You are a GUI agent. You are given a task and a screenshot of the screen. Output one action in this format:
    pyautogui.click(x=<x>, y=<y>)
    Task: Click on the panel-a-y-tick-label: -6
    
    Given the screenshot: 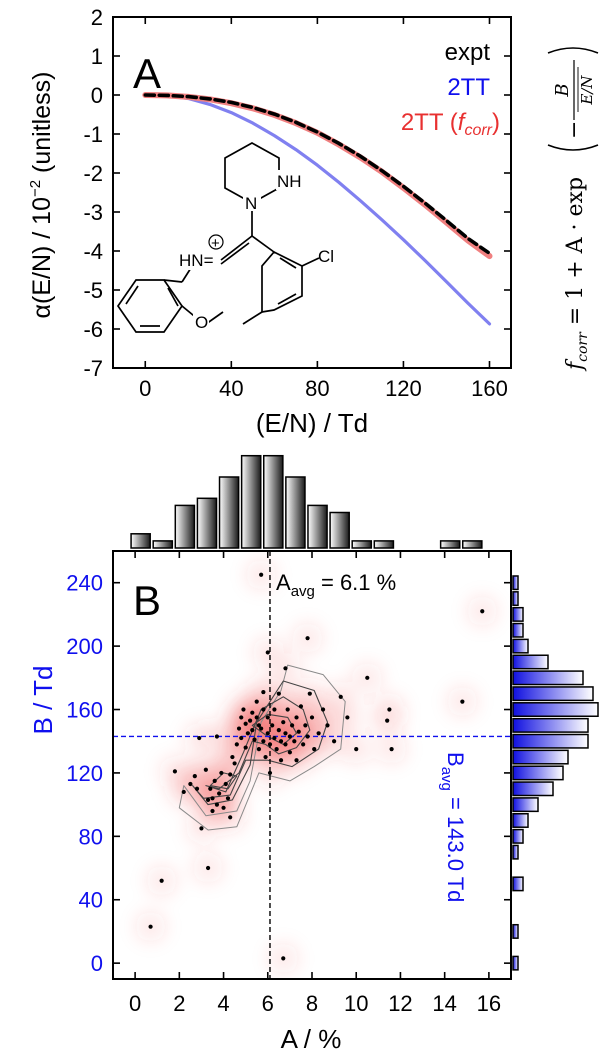 What is the action you would take?
    pyautogui.click(x=93, y=329)
    